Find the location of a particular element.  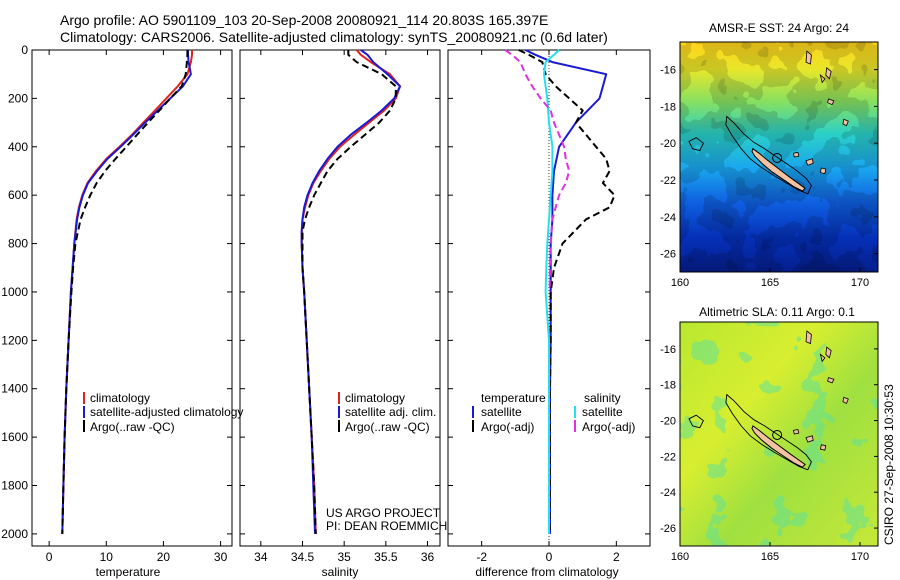

depth-y-tick-label: 1600 is located at coordinates (14, 437).